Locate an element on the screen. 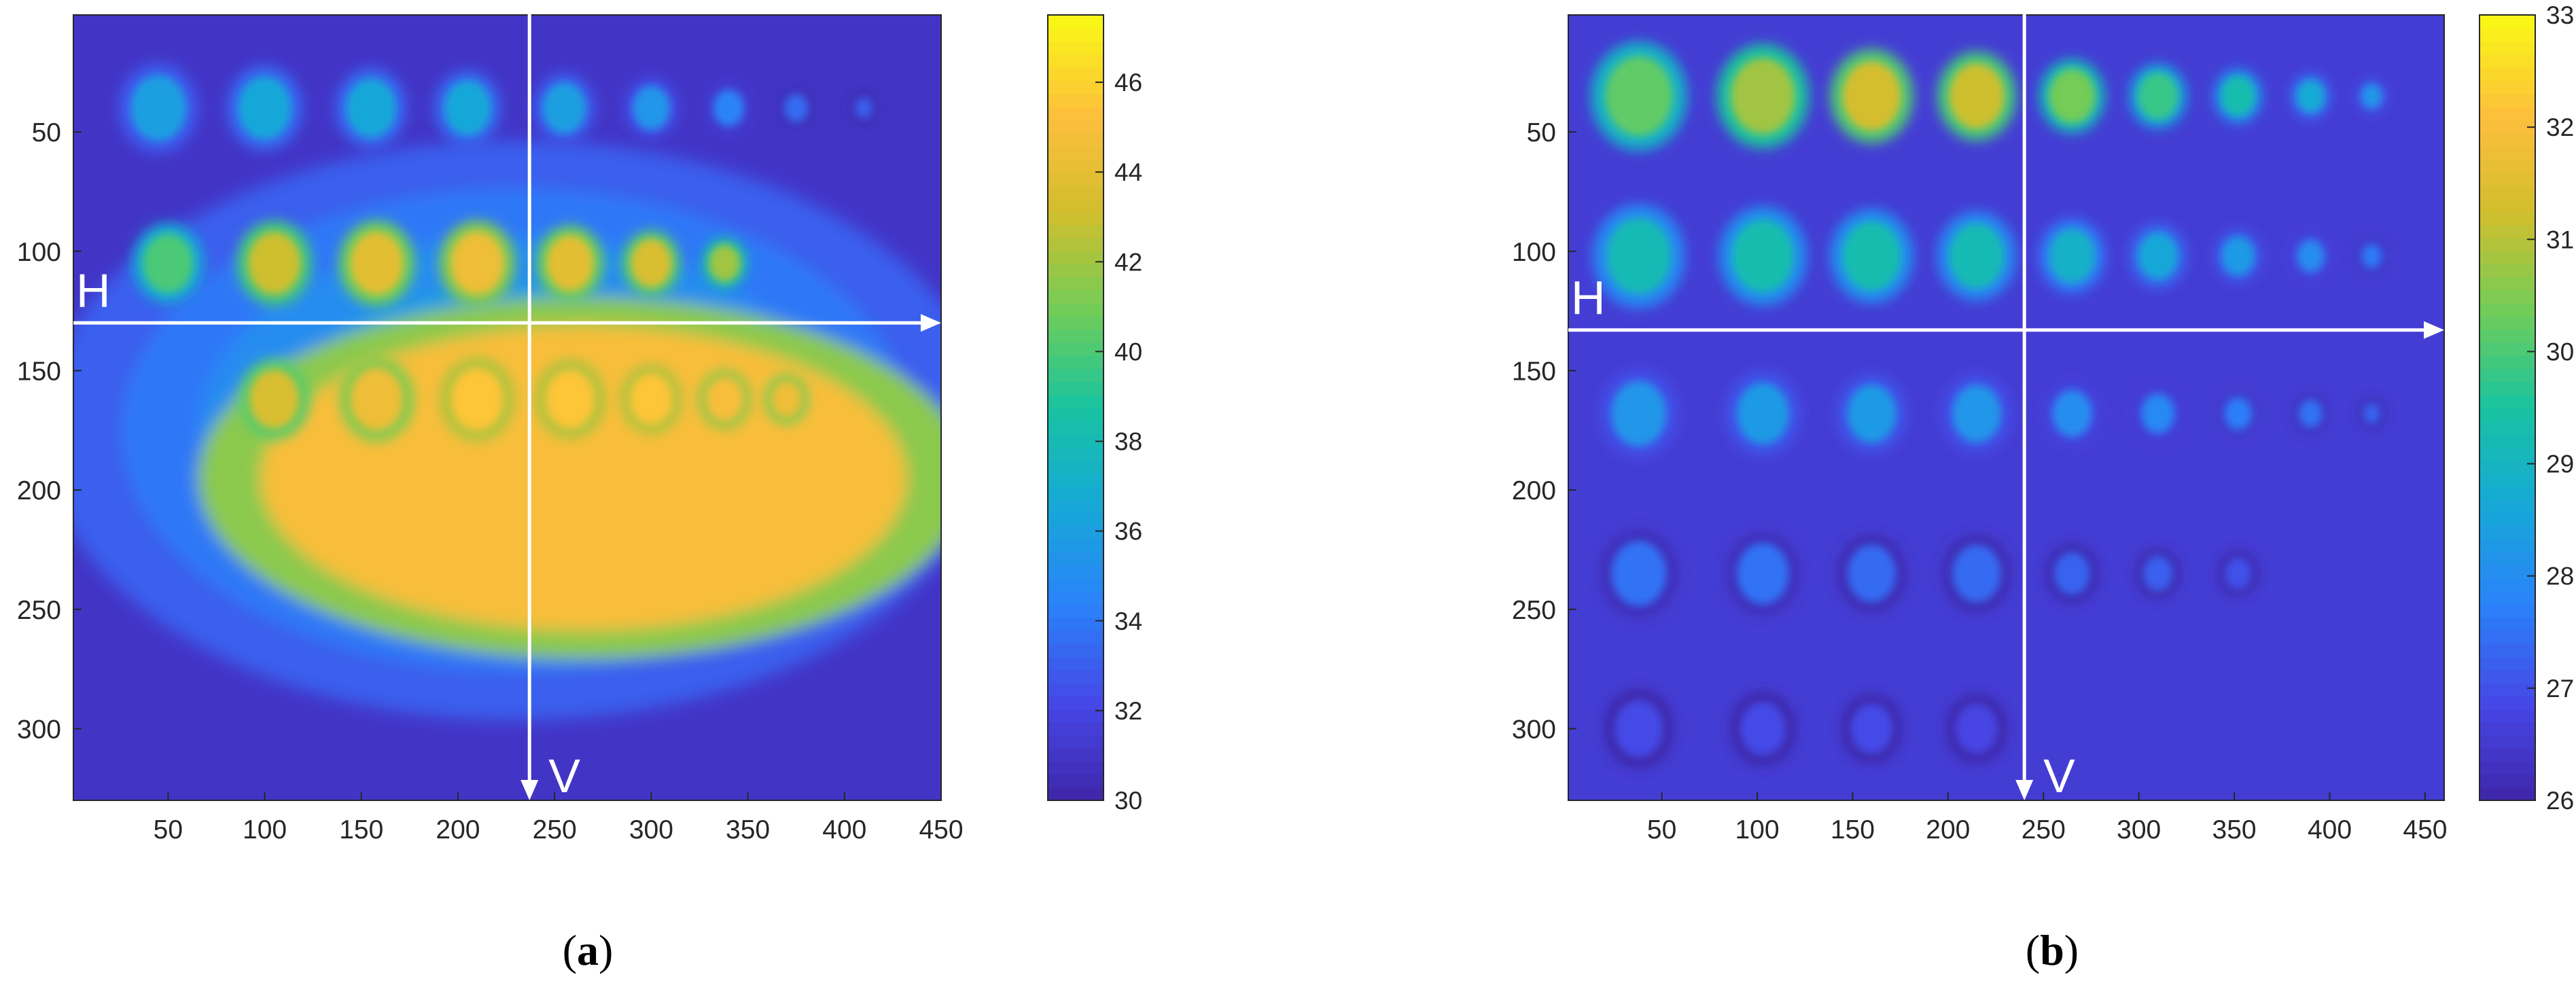 The height and width of the screenshot is (996, 2576). colorbar-tick-label: 36 is located at coordinates (1128, 532).